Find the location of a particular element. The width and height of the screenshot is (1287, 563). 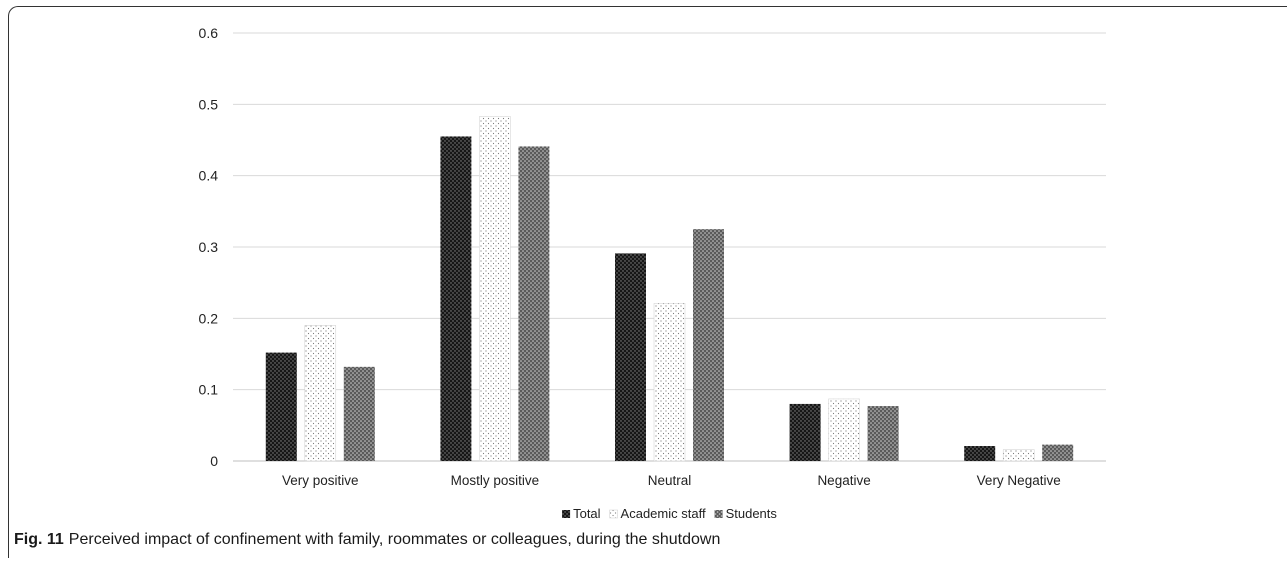

x-tick-label: Very Negative is located at coordinates (1019, 480).